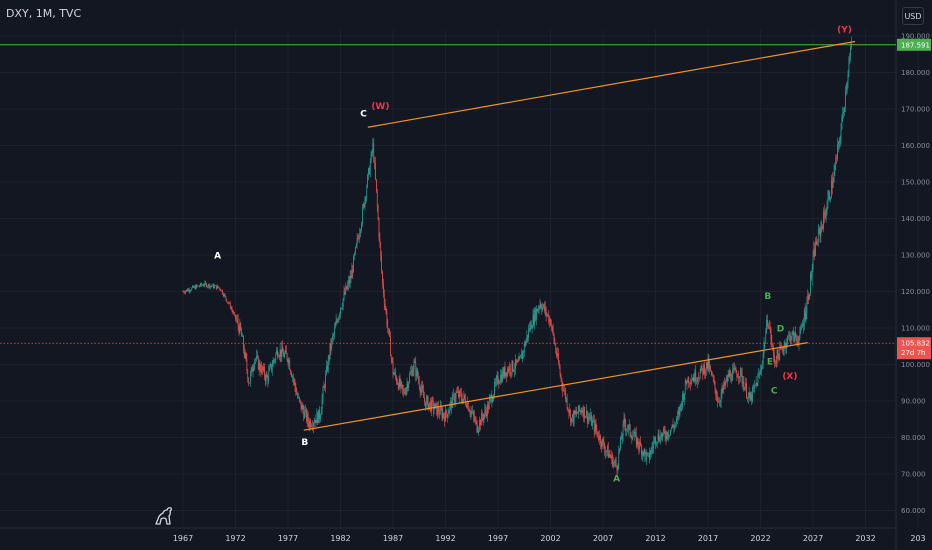 The width and height of the screenshot is (932, 550). Describe the element at coordinates (844, 30) in the screenshot. I see `wave-label: (Y)` at that location.